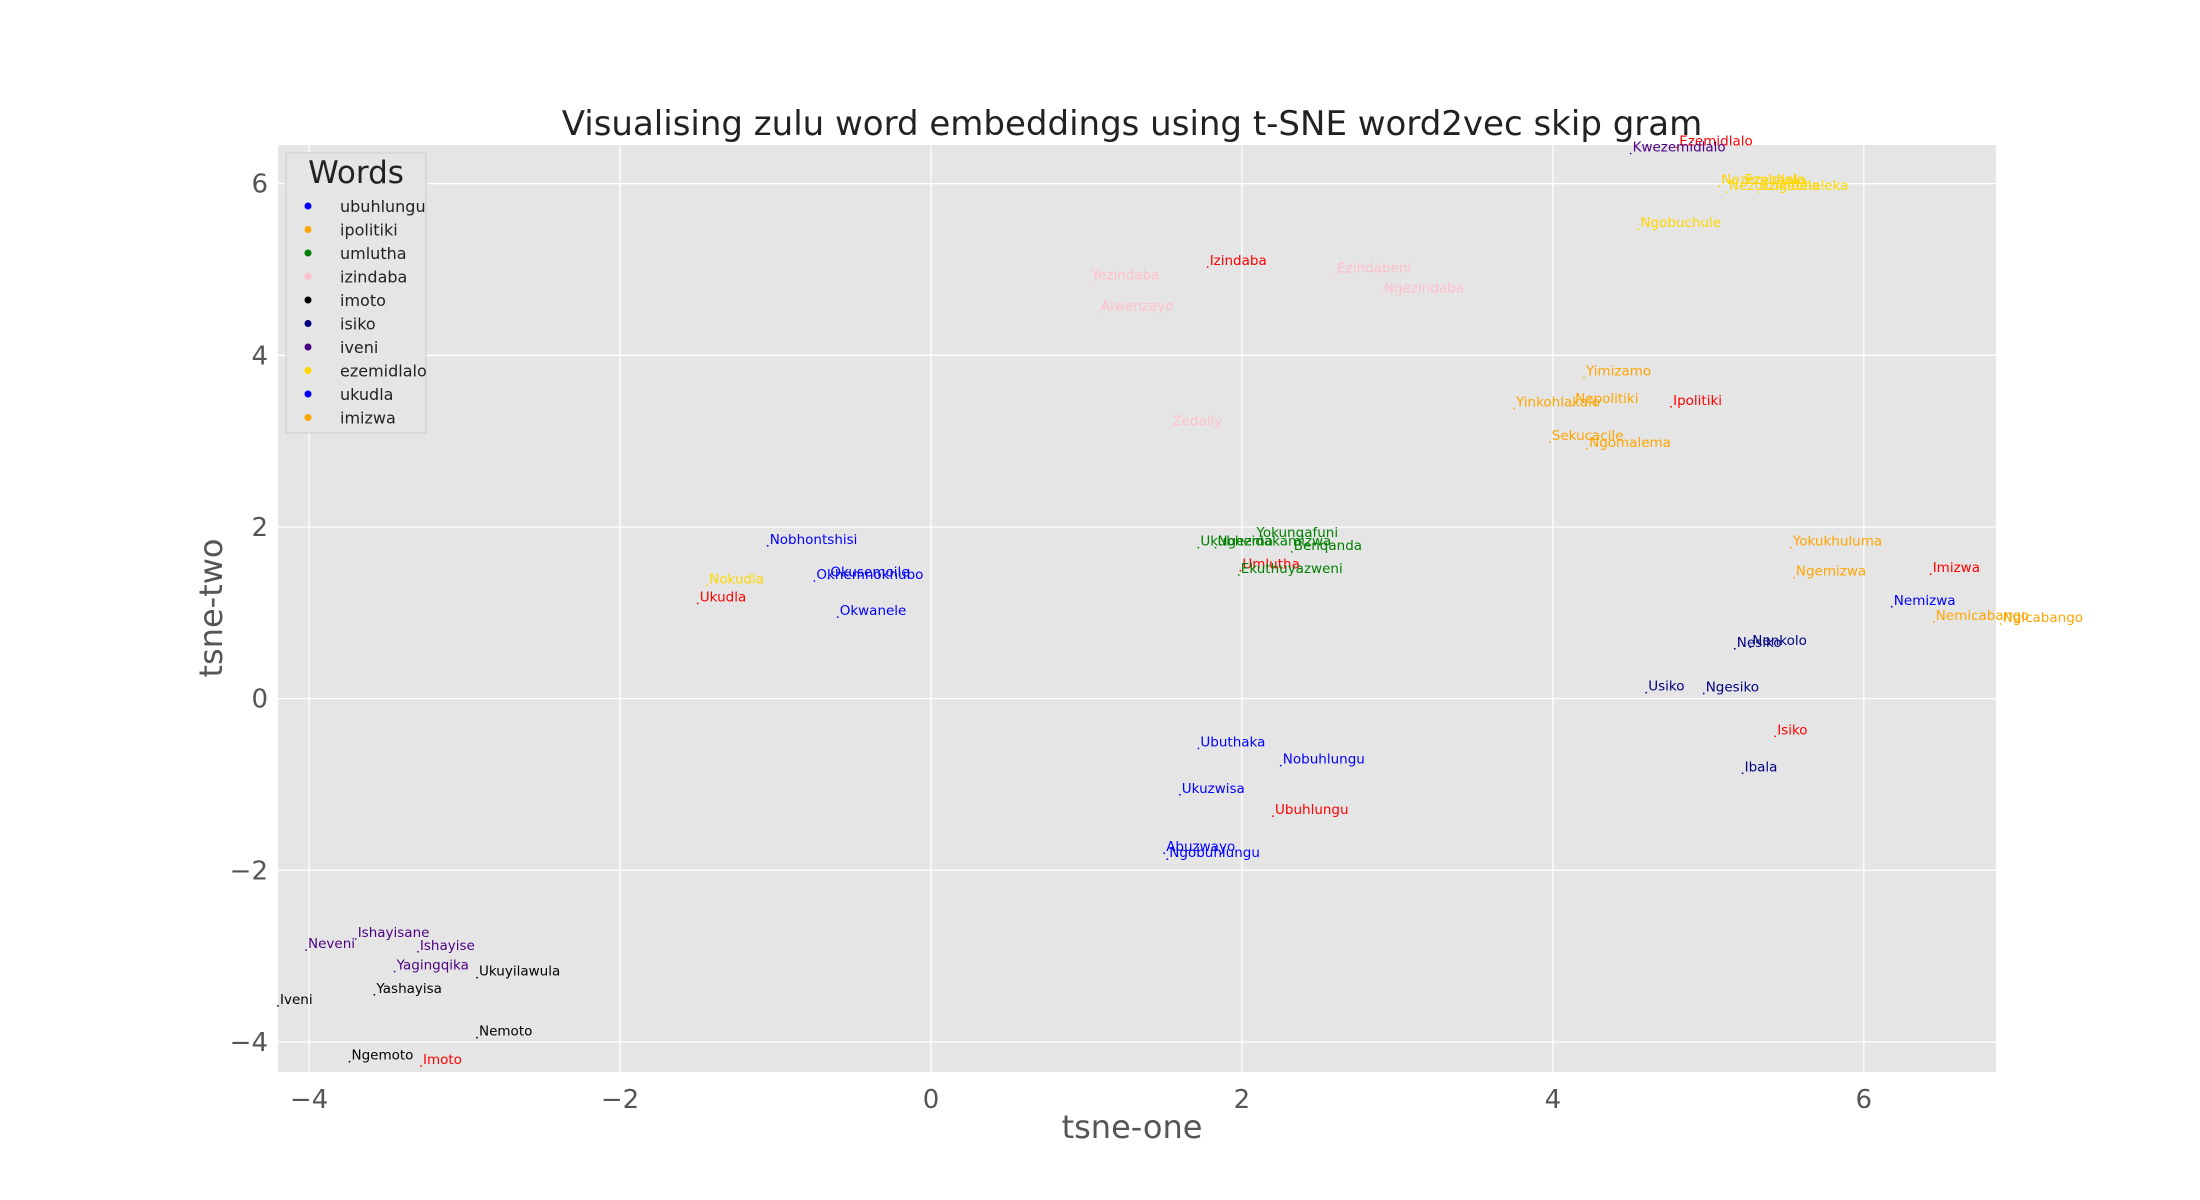  Describe the element at coordinates (1715, 142) in the screenshot. I see `word-label: Ezemidlalo` at that location.